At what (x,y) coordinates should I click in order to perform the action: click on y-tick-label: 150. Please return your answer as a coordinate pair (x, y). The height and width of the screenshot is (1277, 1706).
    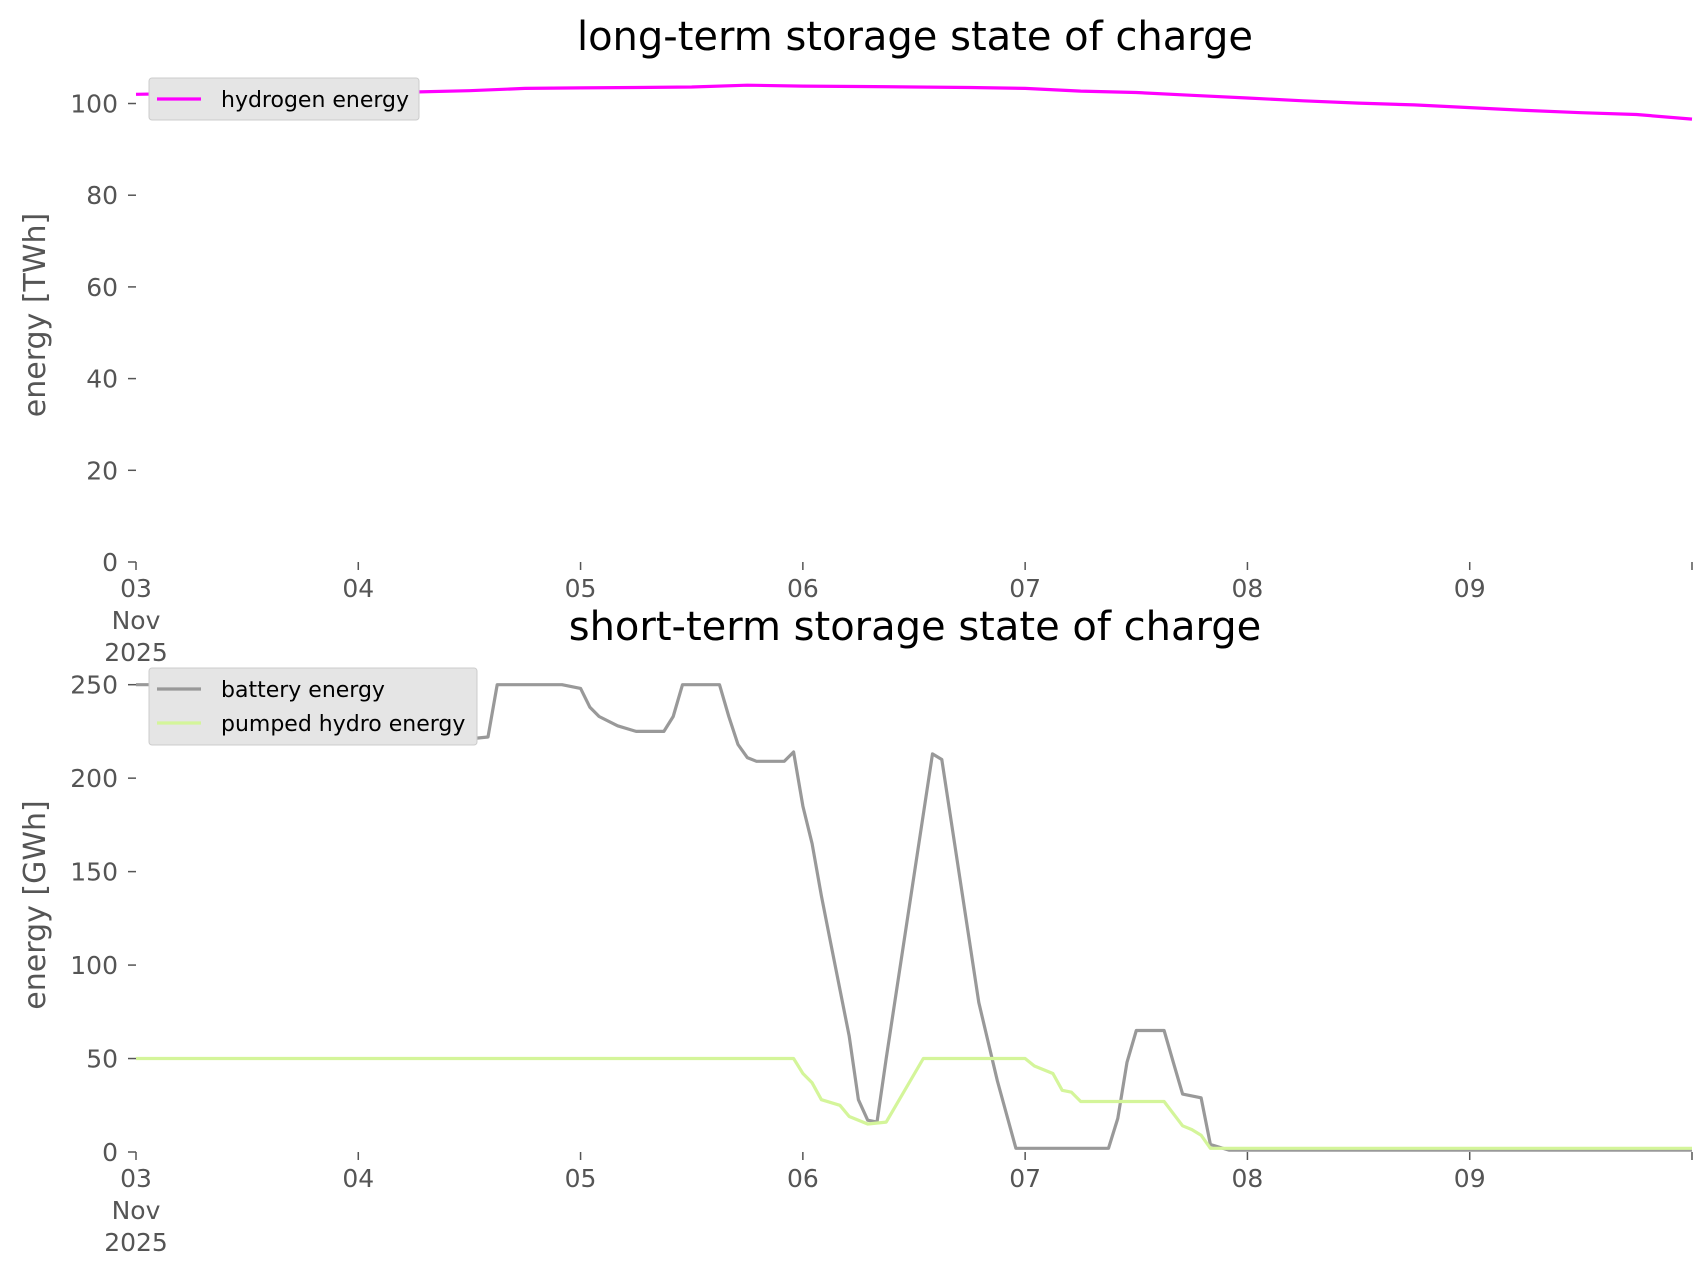
    Looking at the image, I should click on (94, 872).